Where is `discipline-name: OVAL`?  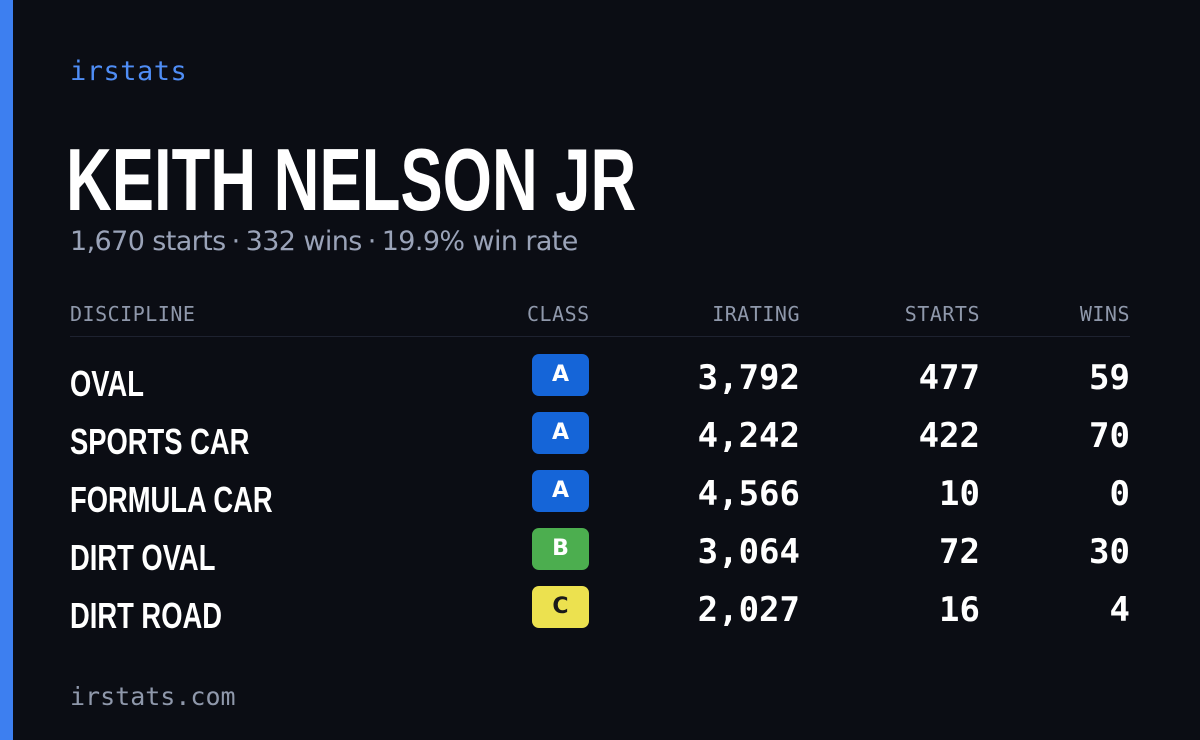 discipline-name: OVAL is located at coordinates (107, 383).